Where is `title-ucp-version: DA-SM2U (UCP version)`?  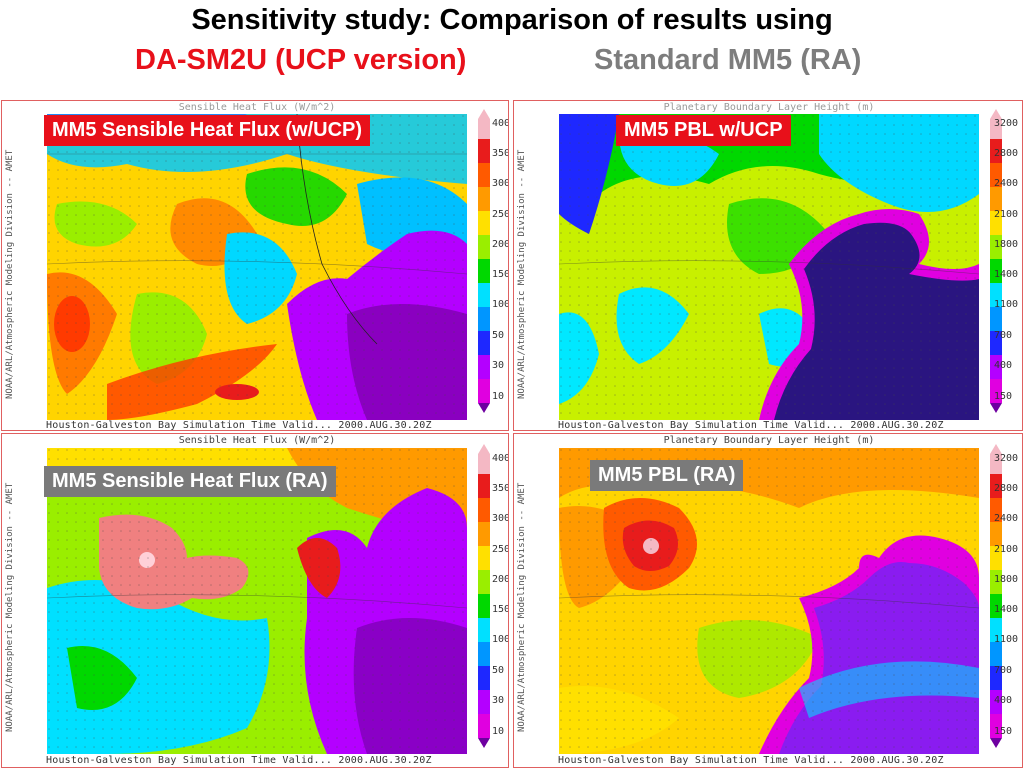
title-ucp-version: DA-SM2U (UCP version) is located at coordinates (301, 60).